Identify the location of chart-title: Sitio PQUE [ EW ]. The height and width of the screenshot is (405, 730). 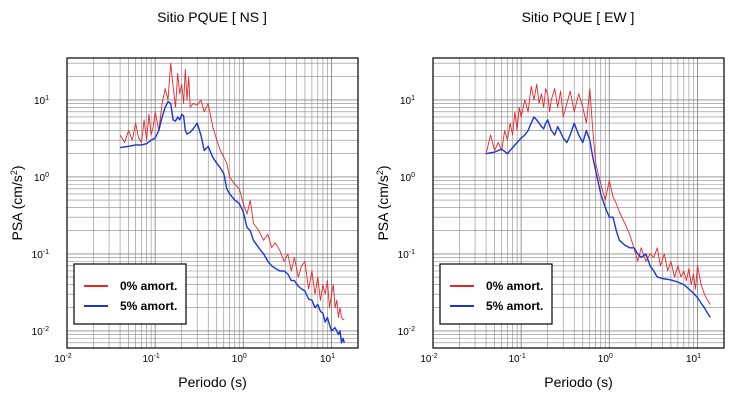
(578, 17).